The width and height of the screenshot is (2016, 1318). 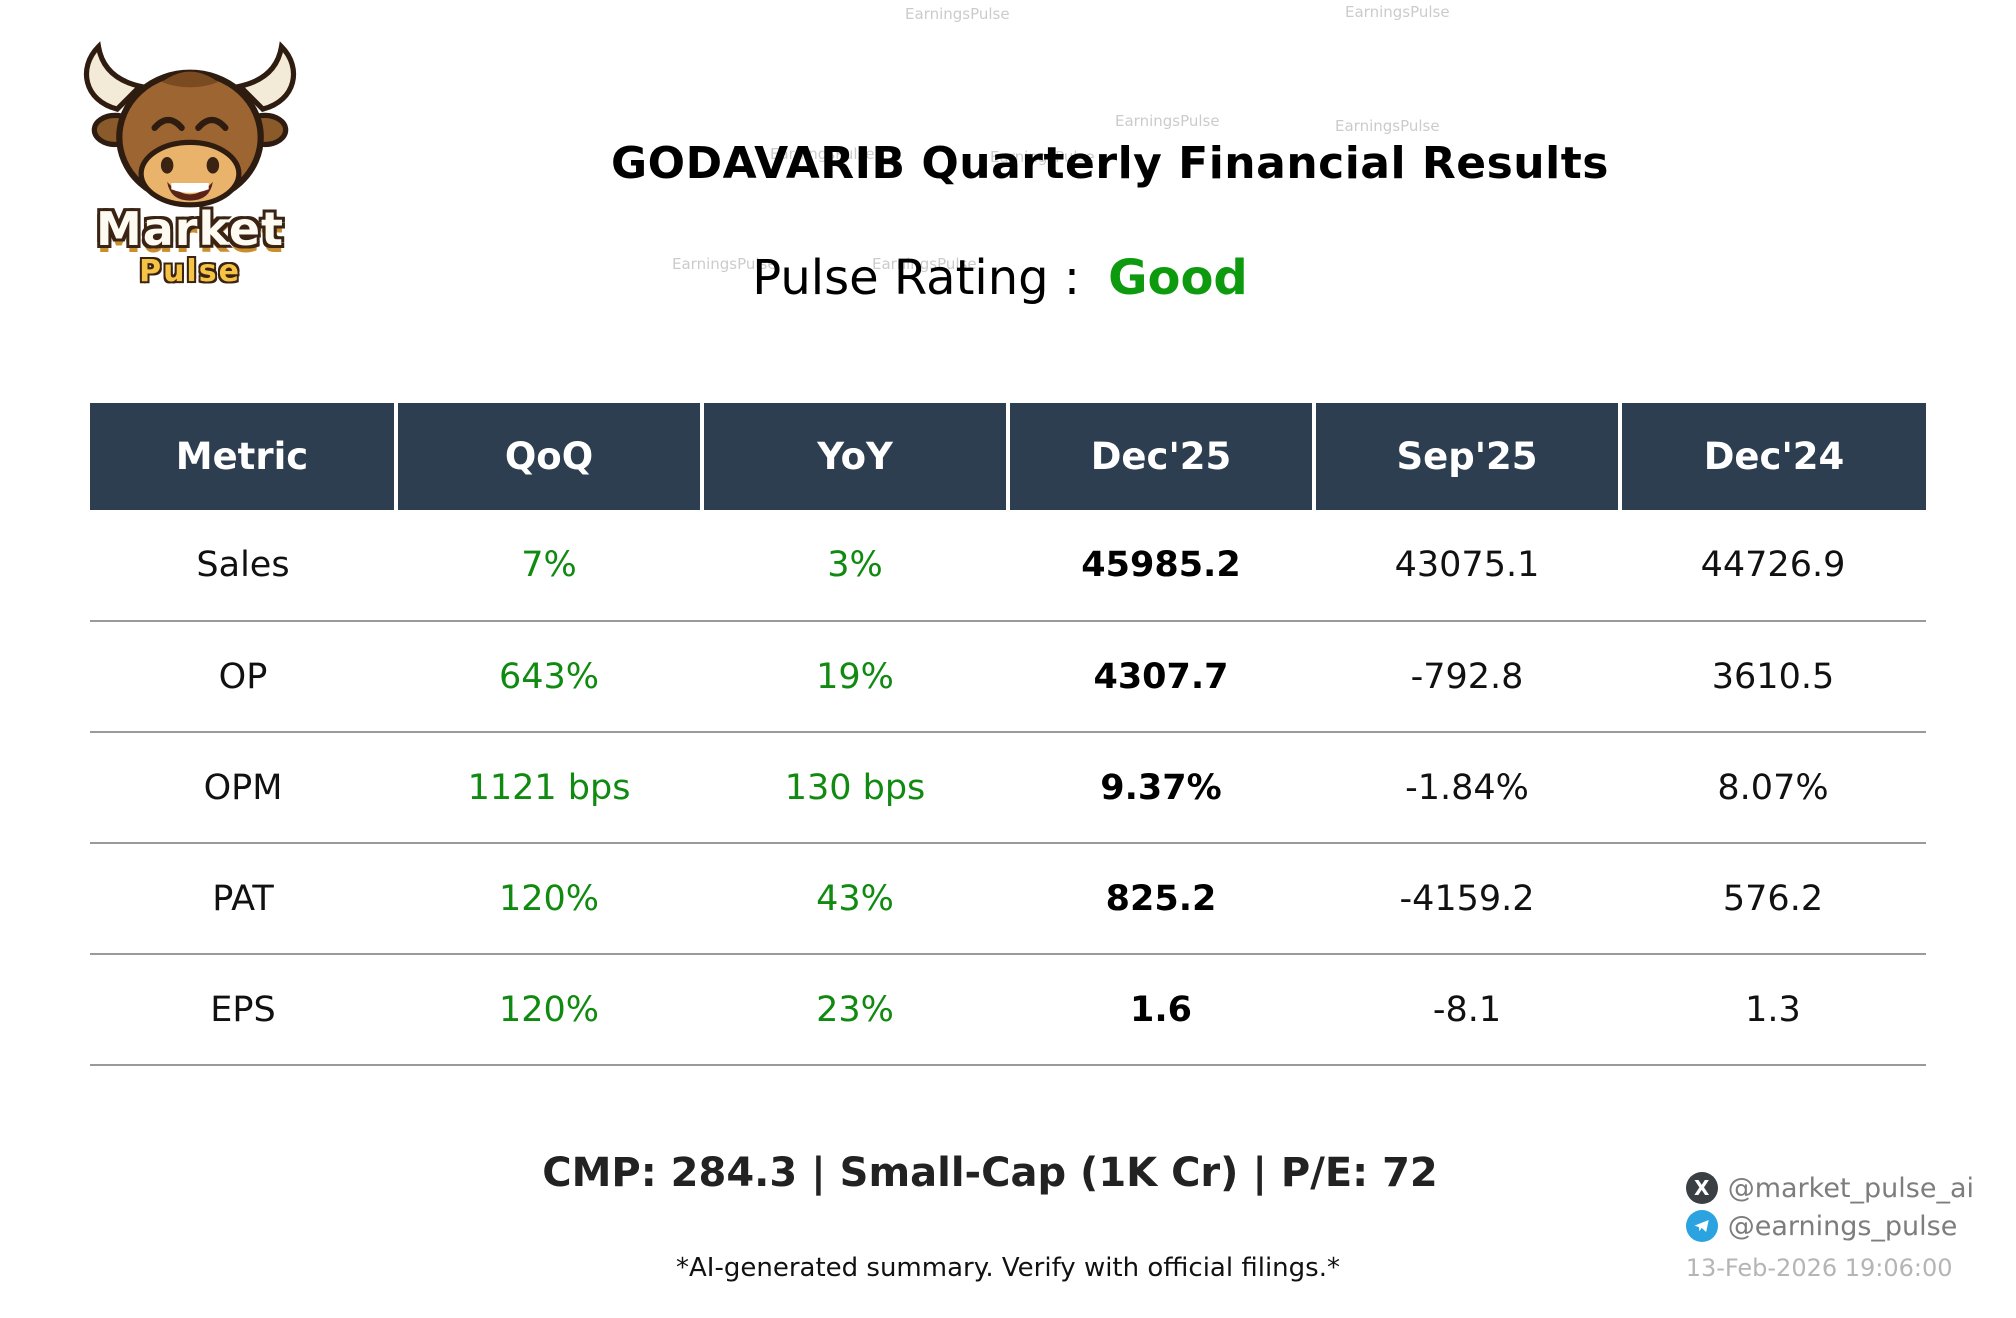 I want to click on x-handle-row: X @market_pulse_ai, so click(x=1829, y=1188).